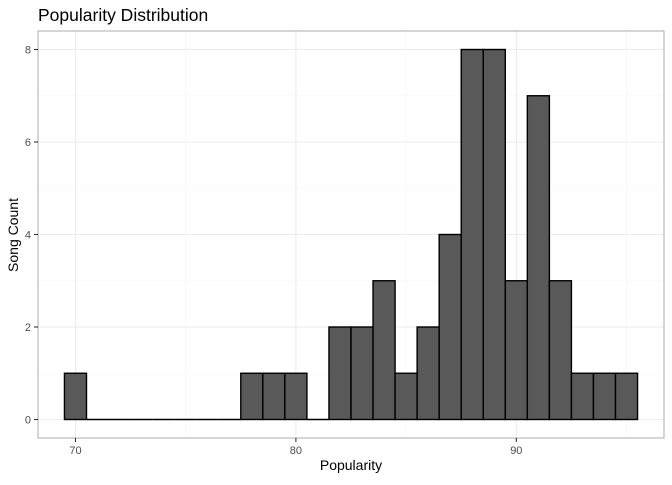  I want to click on x-axis-title: Popularity, so click(351, 465).